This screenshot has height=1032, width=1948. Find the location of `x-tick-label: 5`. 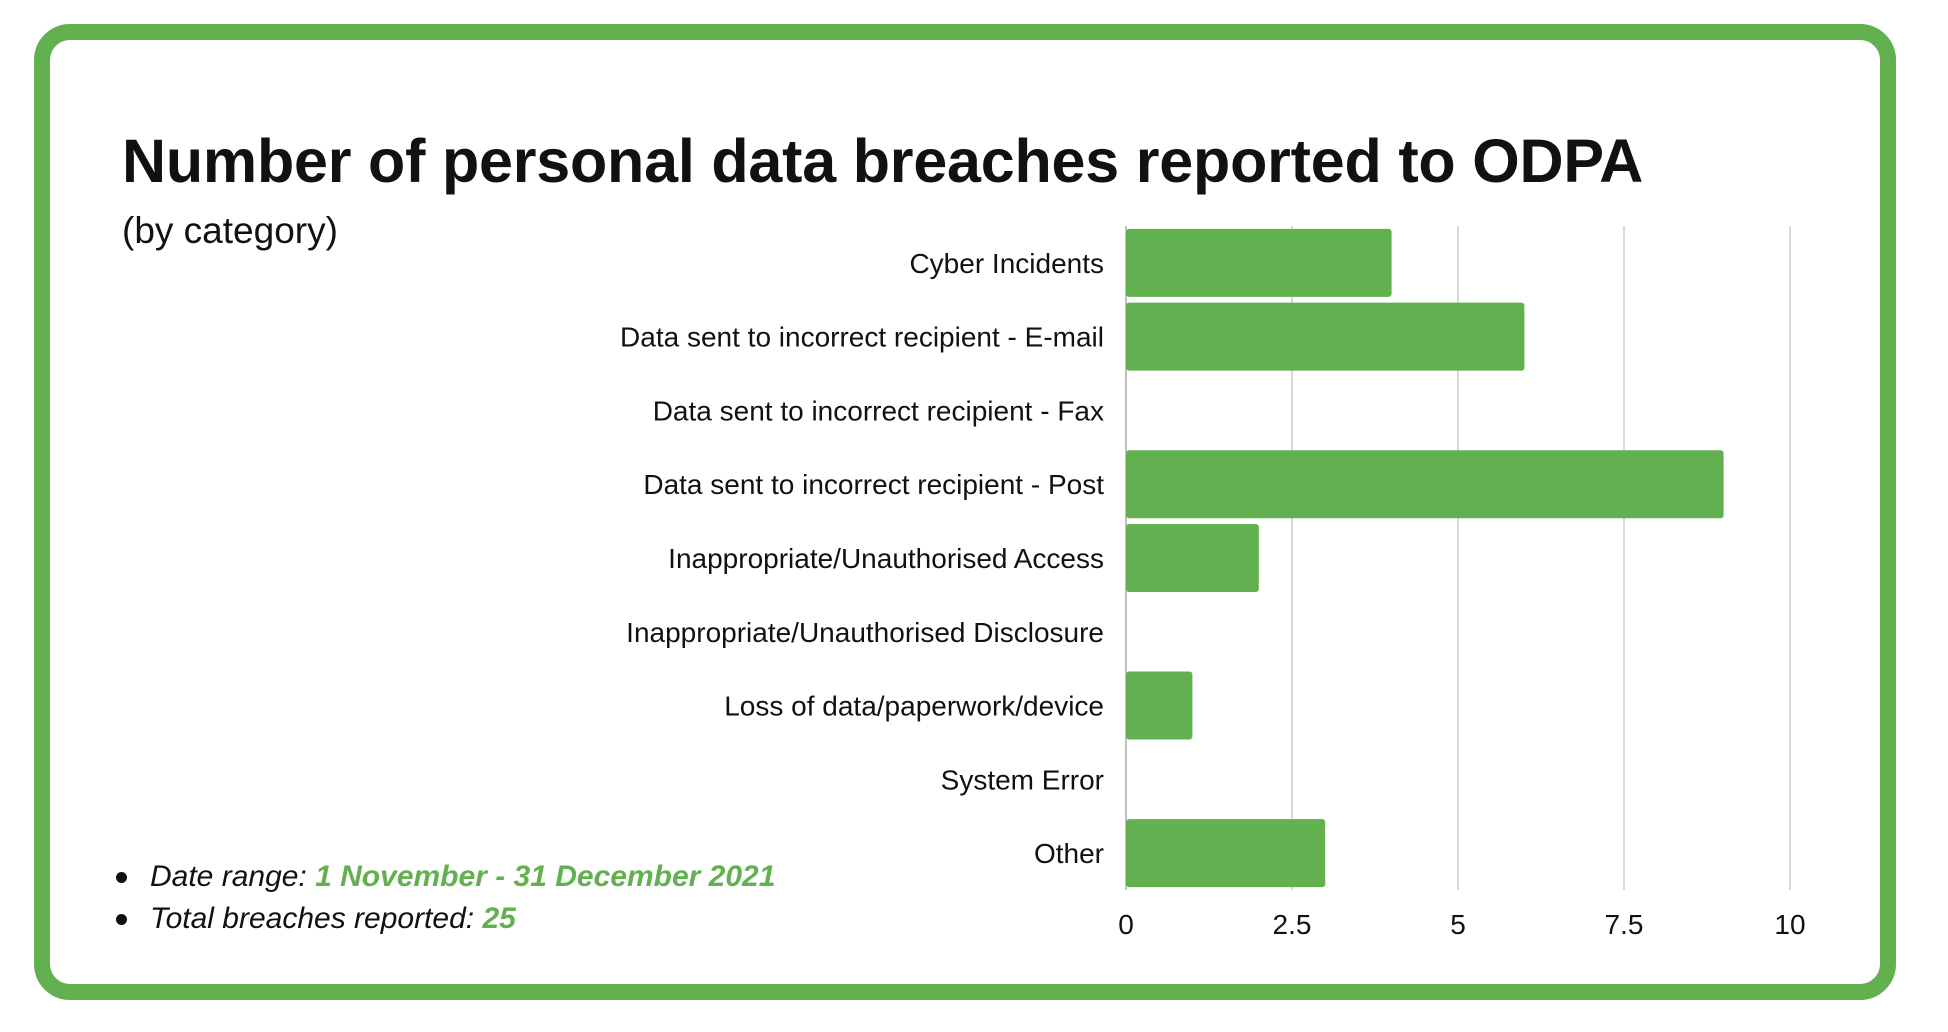

x-tick-label: 5 is located at coordinates (1458, 924).